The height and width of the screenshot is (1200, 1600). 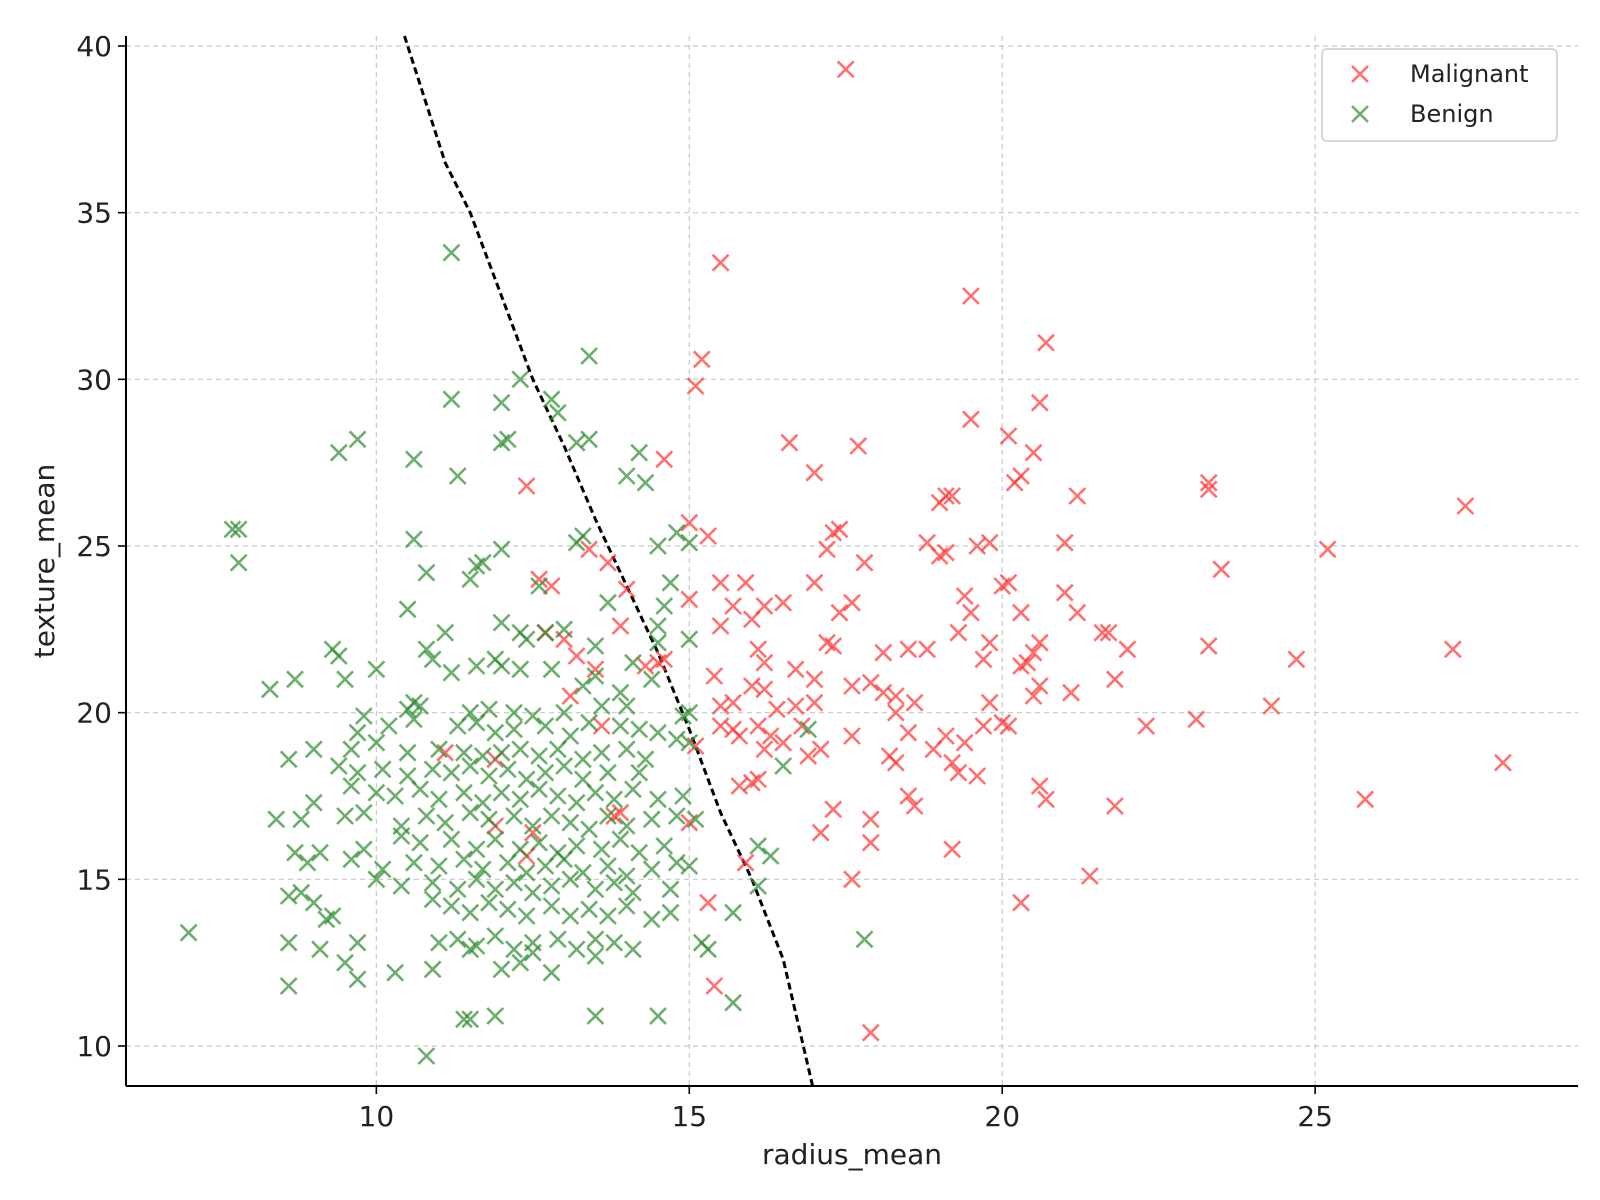 I want to click on y-tick-label: 20, so click(x=94, y=713).